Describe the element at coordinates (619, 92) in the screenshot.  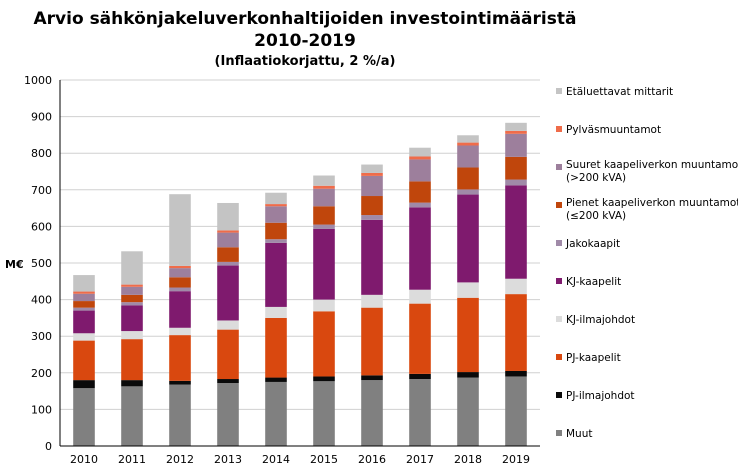
I see `legend-label: Etäluettavat mittarit` at that location.